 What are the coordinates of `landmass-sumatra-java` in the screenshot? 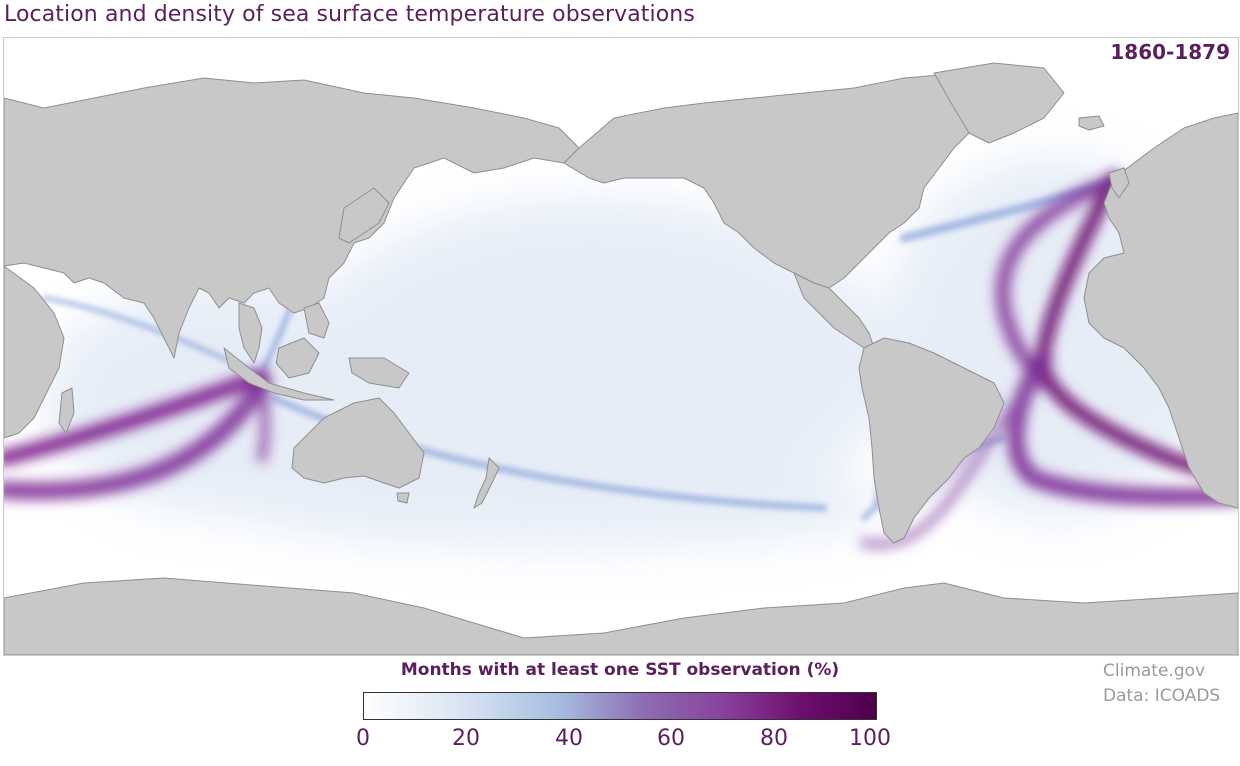 It's located at (279, 374).